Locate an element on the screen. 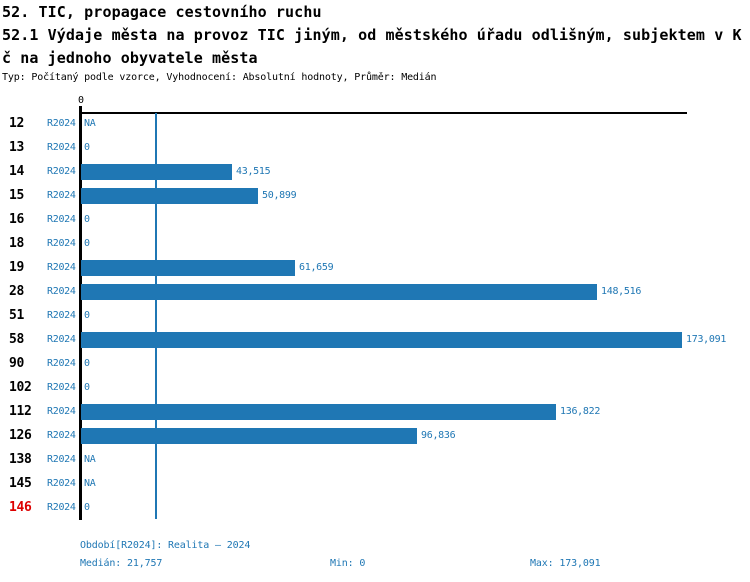 This screenshot has width=750, height=582. row-value-label: 136,822 is located at coordinates (580, 411).